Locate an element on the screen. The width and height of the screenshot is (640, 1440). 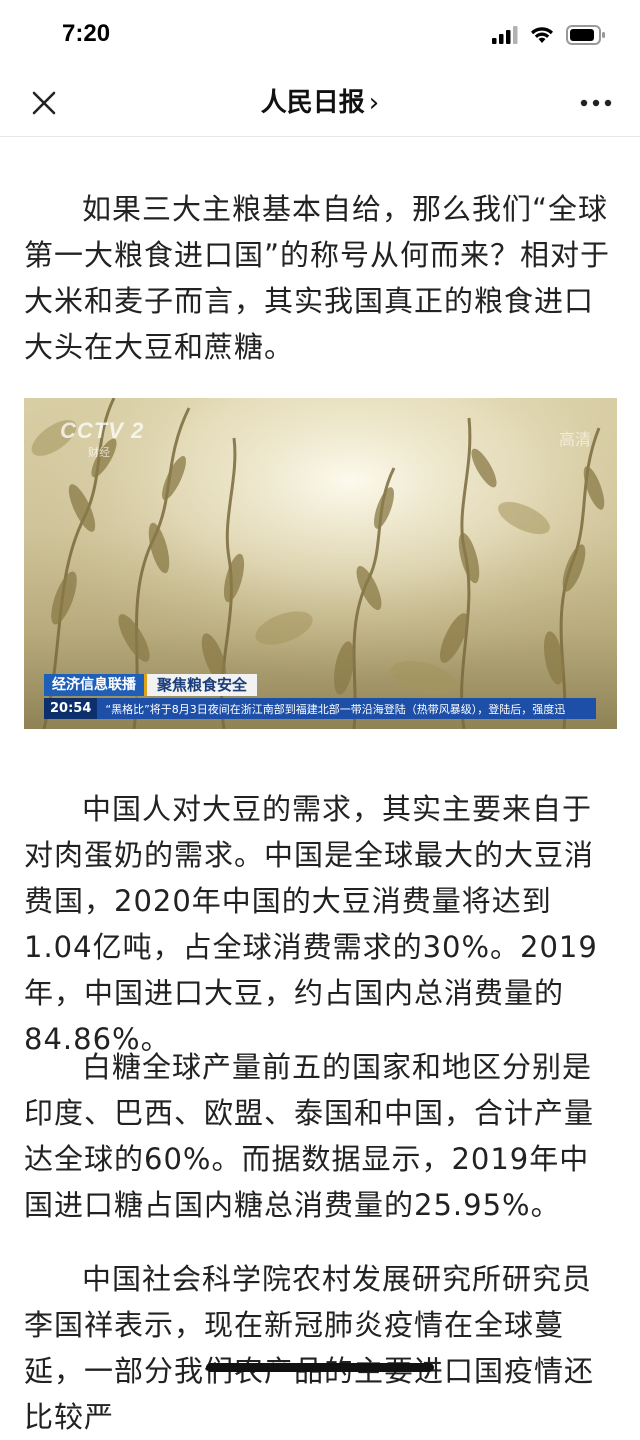
chevron-right-icon: › is located at coordinates (374, 103).